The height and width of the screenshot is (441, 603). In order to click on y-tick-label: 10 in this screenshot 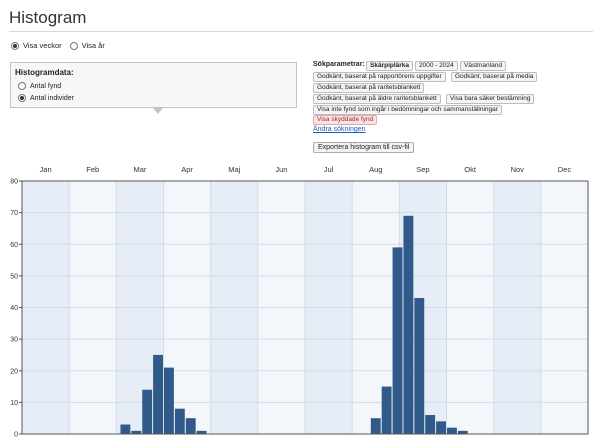, I will do `click(14, 403)`.